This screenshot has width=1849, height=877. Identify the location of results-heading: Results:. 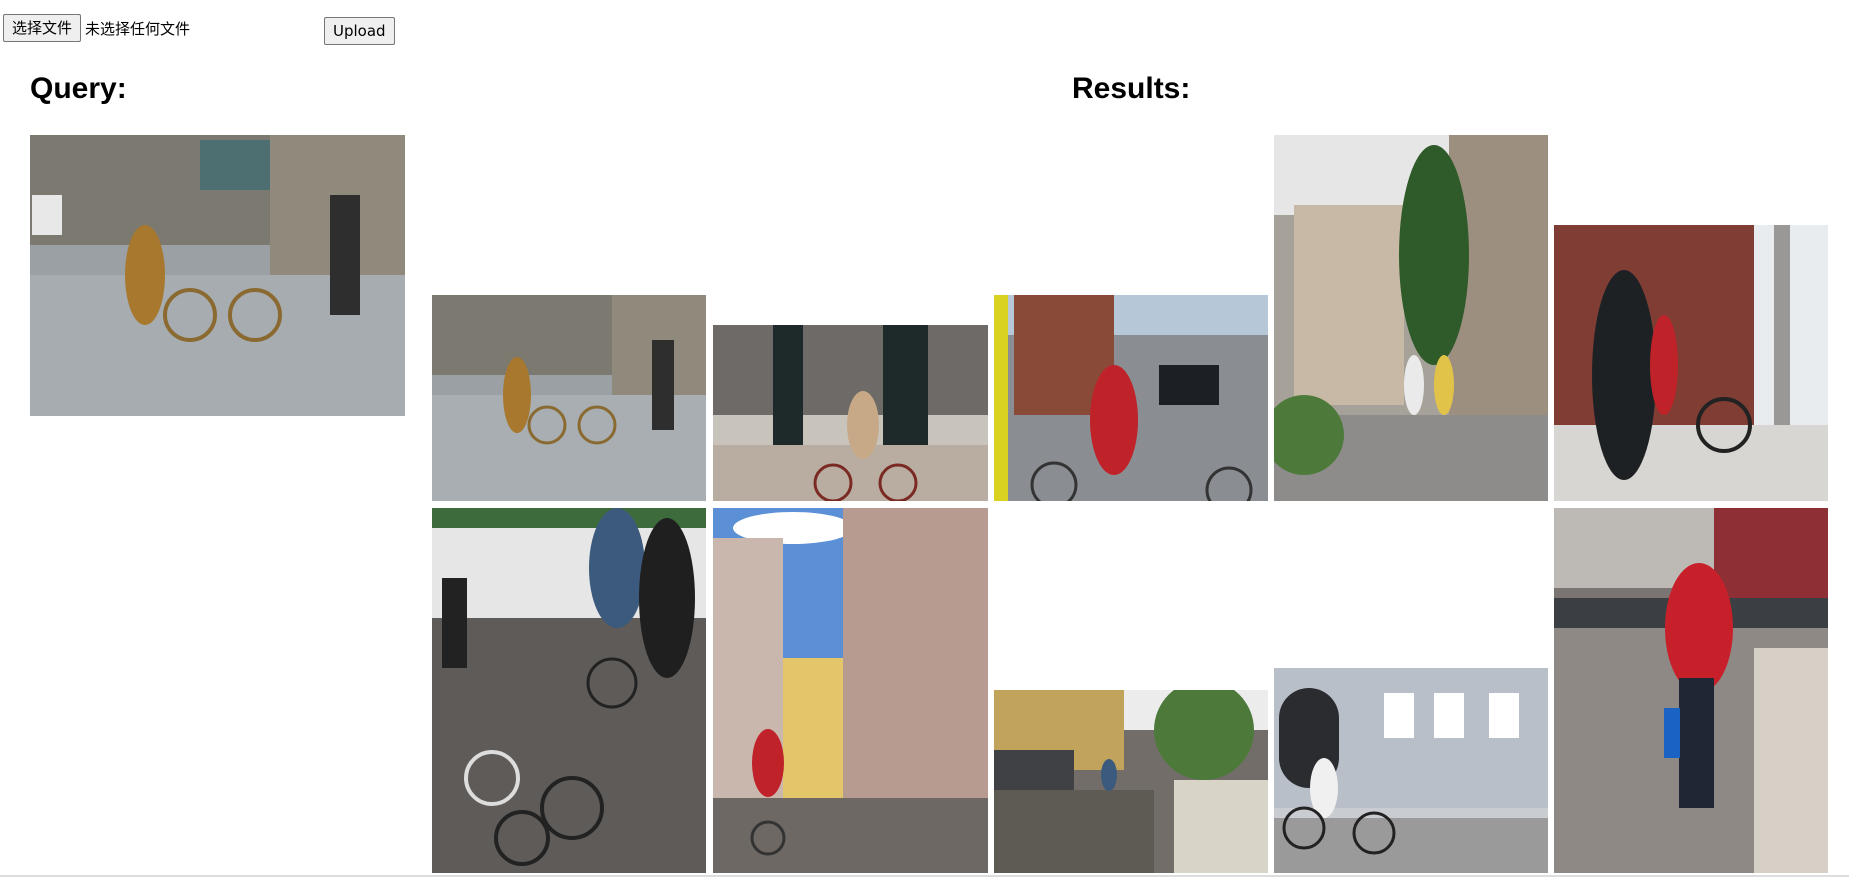
(1131, 88).